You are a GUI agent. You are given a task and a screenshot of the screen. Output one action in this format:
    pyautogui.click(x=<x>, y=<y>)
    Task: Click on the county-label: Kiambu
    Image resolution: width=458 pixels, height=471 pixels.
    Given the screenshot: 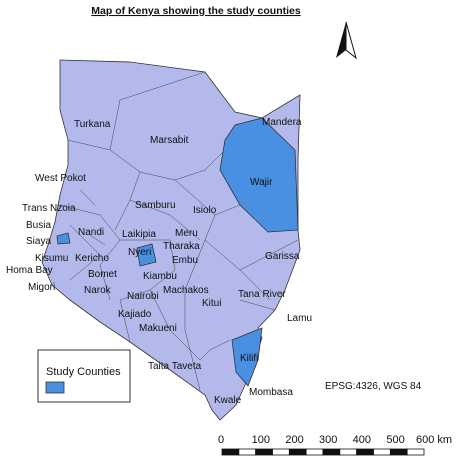 What is the action you would take?
    pyautogui.click(x=160, y=276)
    